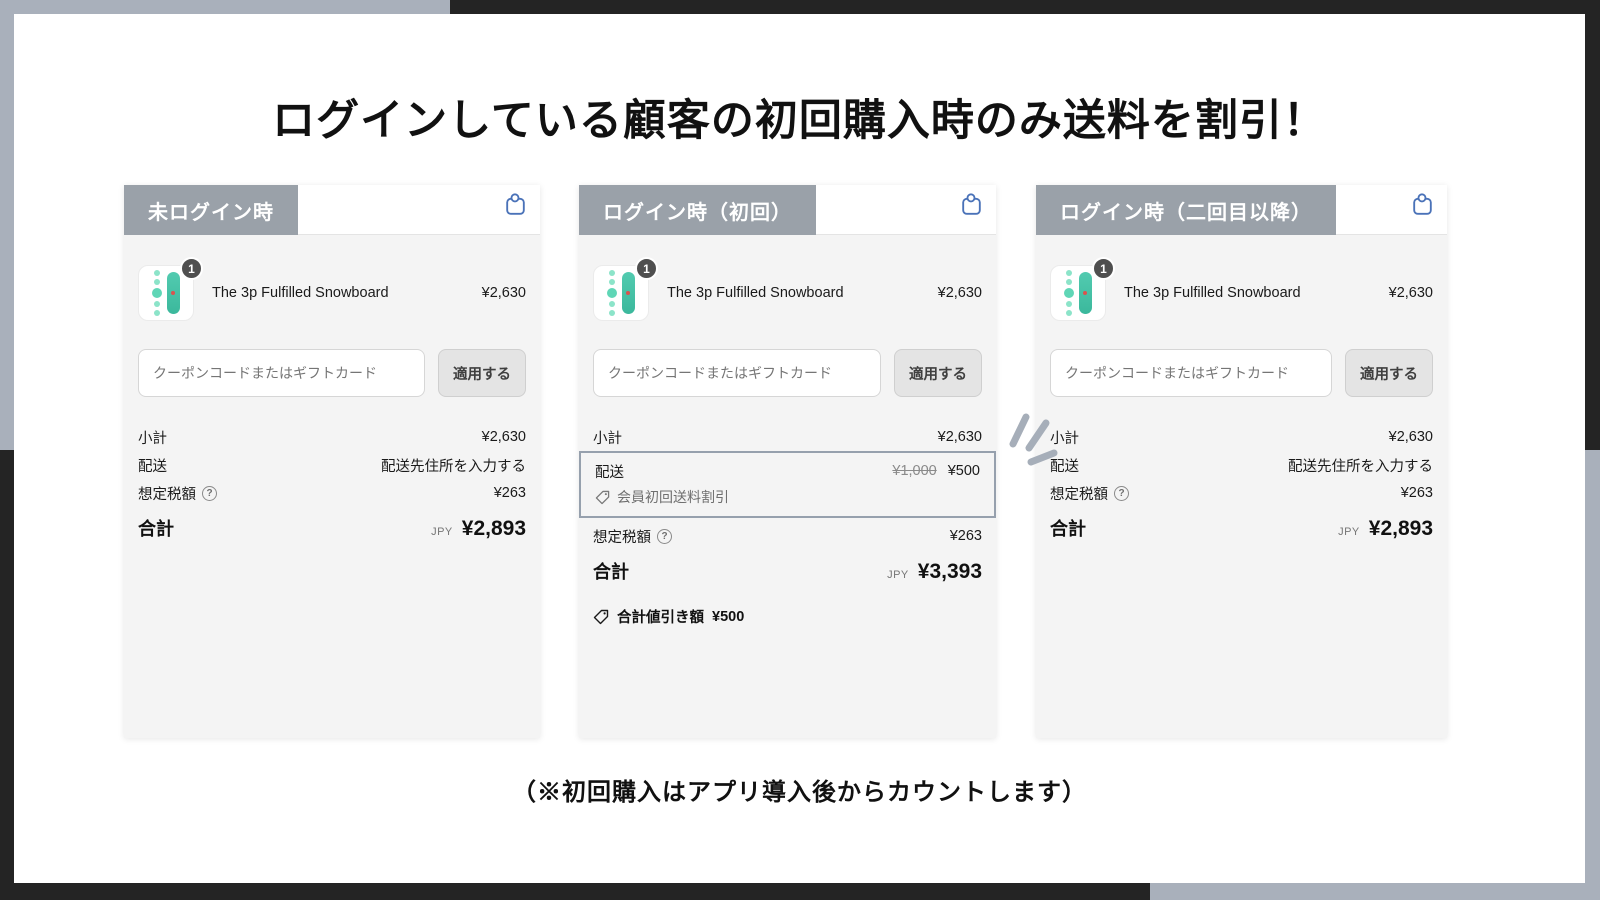 This screenshot has width=1600, height=900. Describe the element at coordinates (225, 7) in the screenshot. I see `frame-top-gray` at that location.